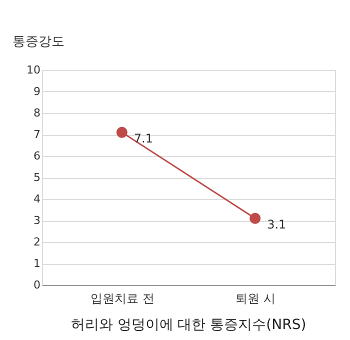 The height and width of the screenshot is (340, 350). What do you see at coordinates (37, 285) in the screenshot?
I see `y-tick-label: 0` at bounding box center [37, 285].